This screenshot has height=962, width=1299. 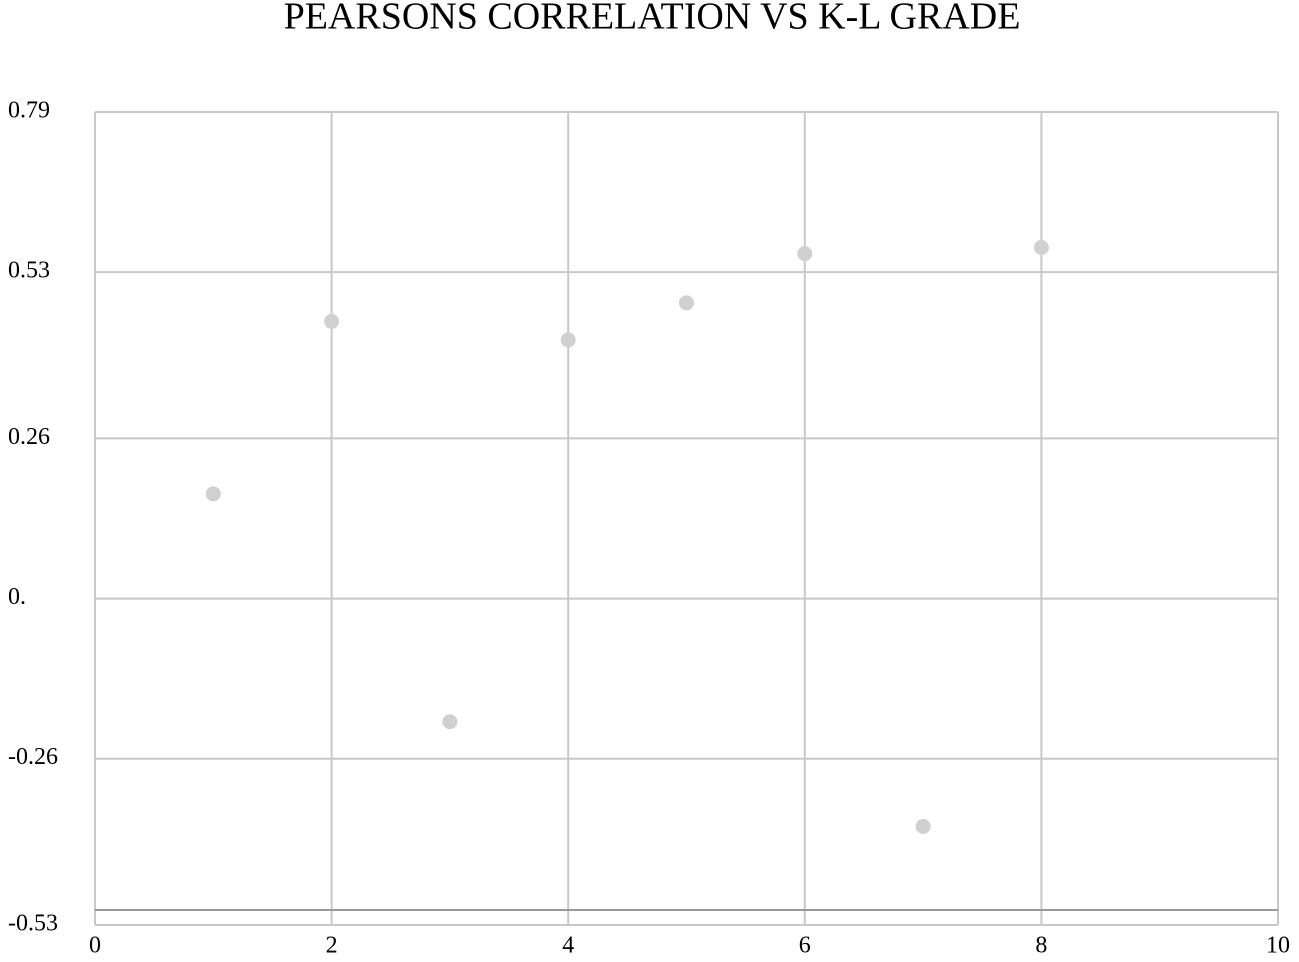 What do you see at coordinates (17, 597) in the screenshot?
I see `y-tick-label: 0.` at bounding box center [17, 597].